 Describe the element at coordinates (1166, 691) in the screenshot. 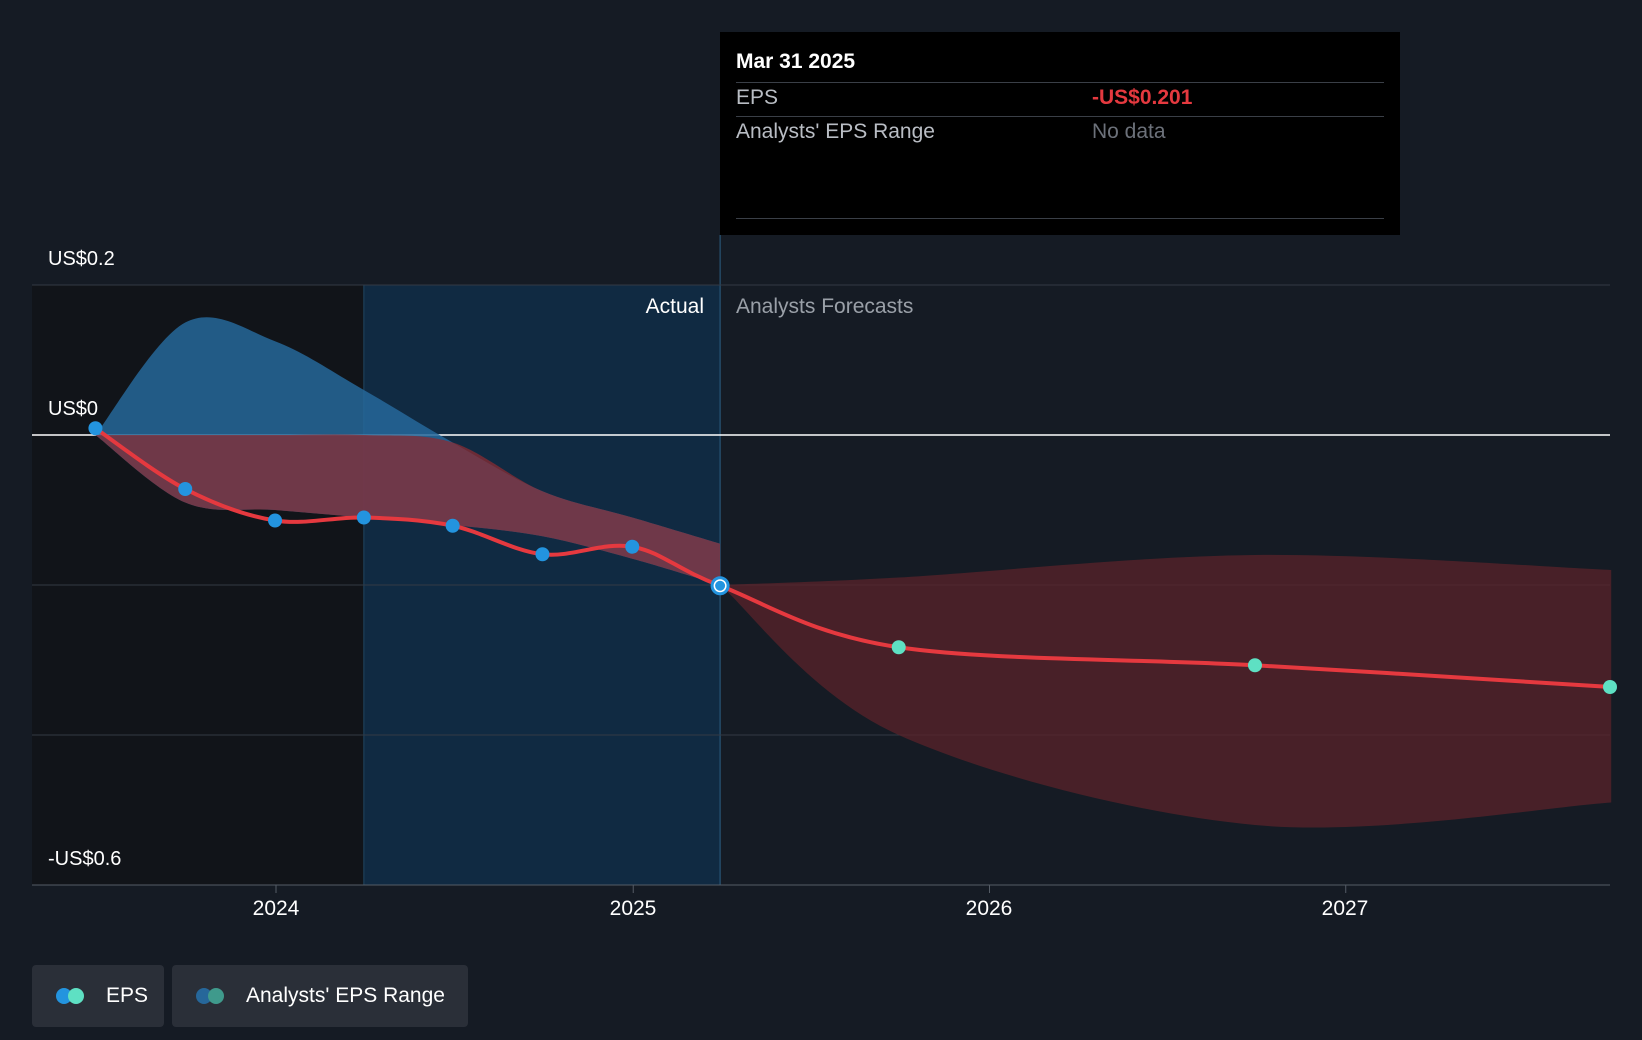

I see `range-area-forecast` at that location.